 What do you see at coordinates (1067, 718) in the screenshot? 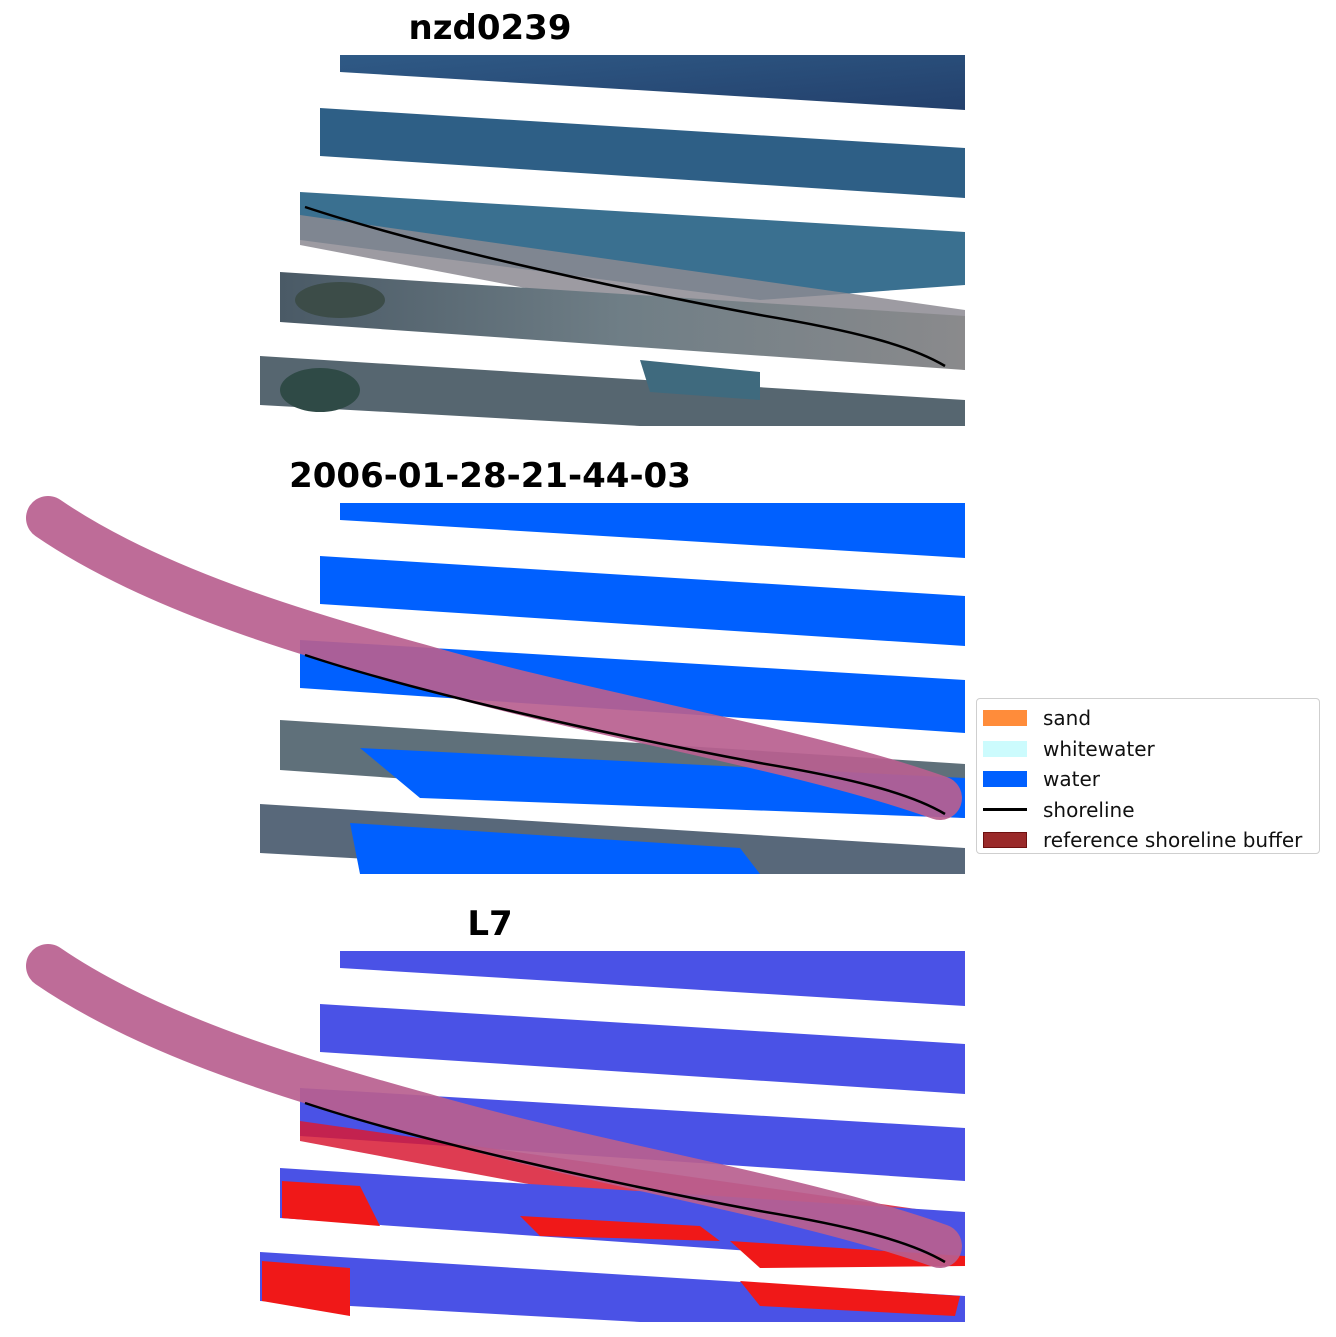
I see `legend-label-sand: sand` at bounding box center [1067, 718].